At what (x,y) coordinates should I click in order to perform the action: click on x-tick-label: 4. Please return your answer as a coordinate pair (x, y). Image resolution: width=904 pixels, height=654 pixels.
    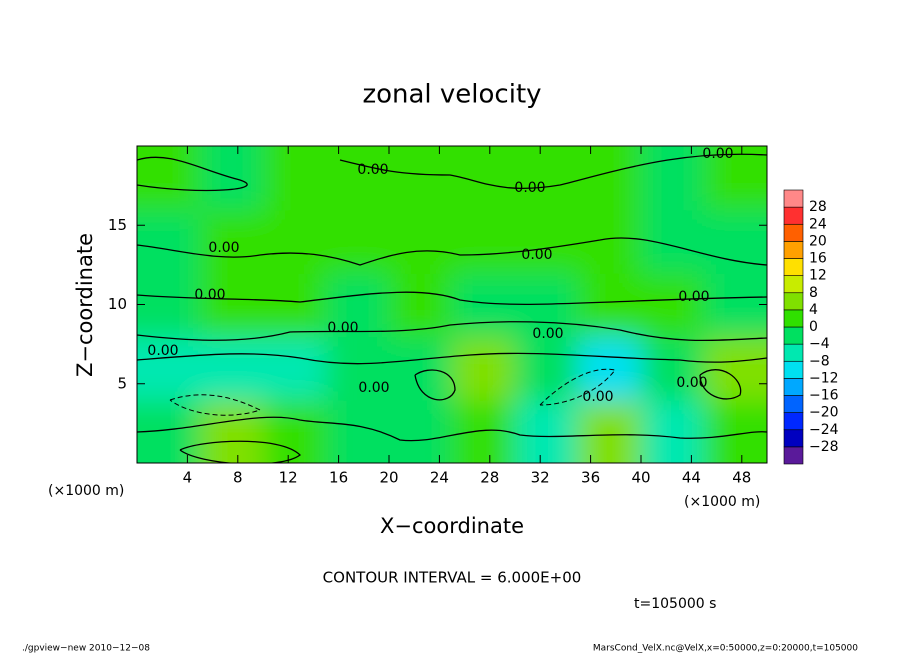
    Looking at the image, I should click on (188, 478).